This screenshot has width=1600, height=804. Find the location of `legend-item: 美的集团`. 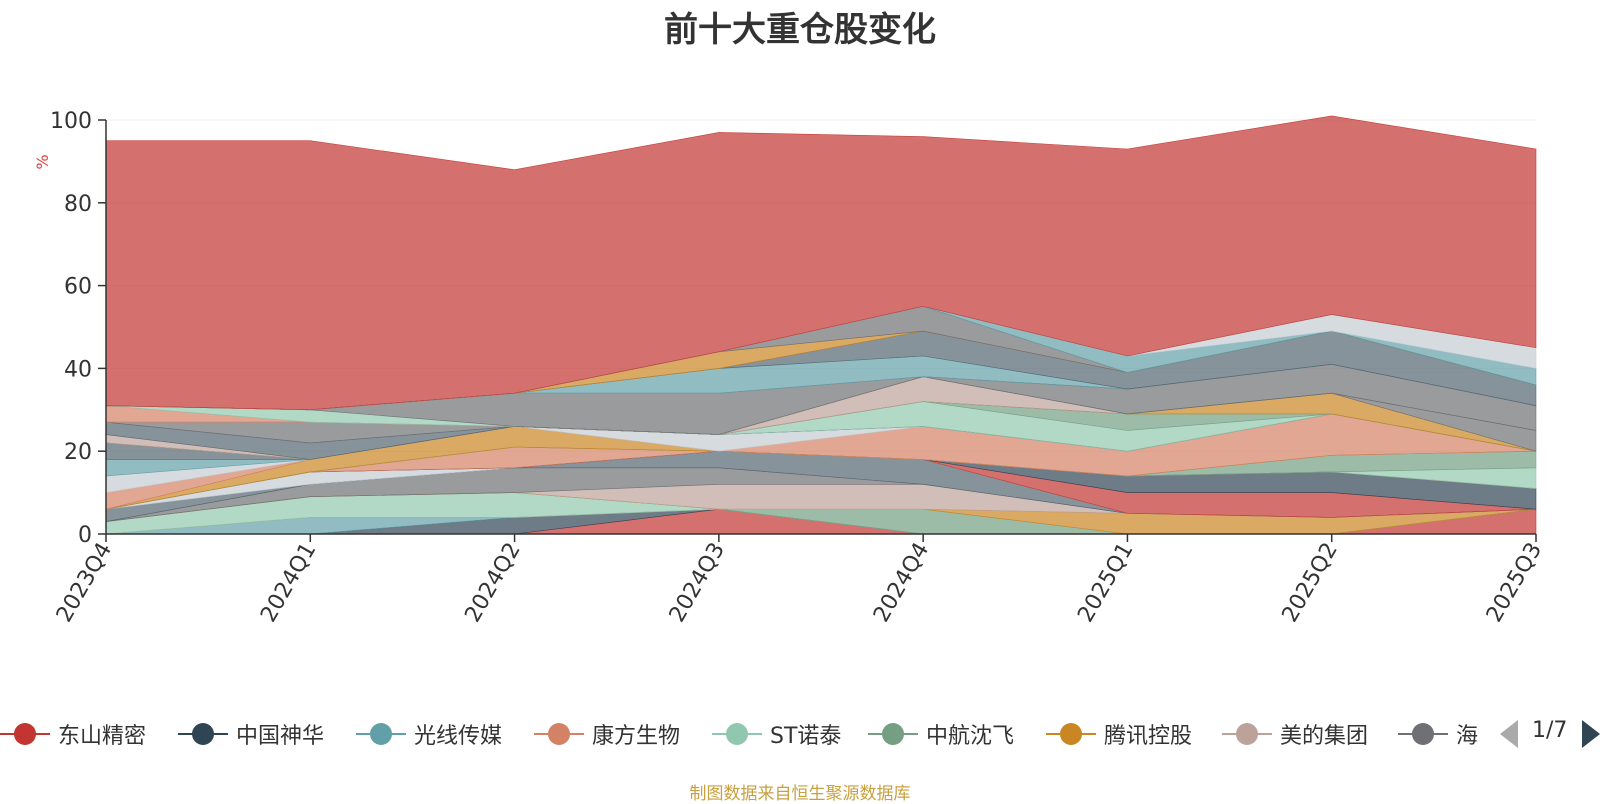

legend-item: 美的集团 is located at coordinates (1295, 734).